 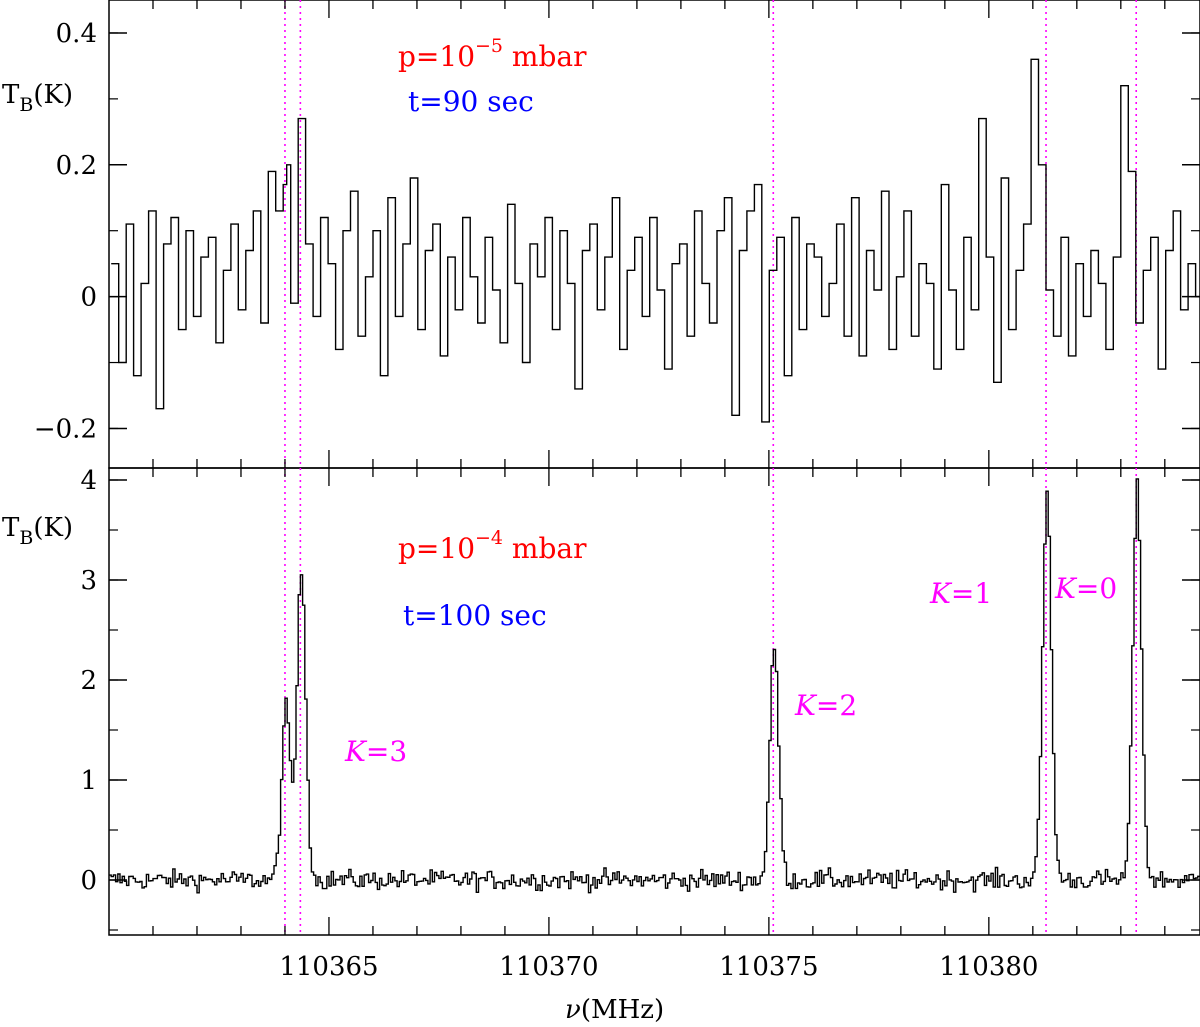 I want to click on top-y-axis-label: TB(K), so click(x=37, y=98).